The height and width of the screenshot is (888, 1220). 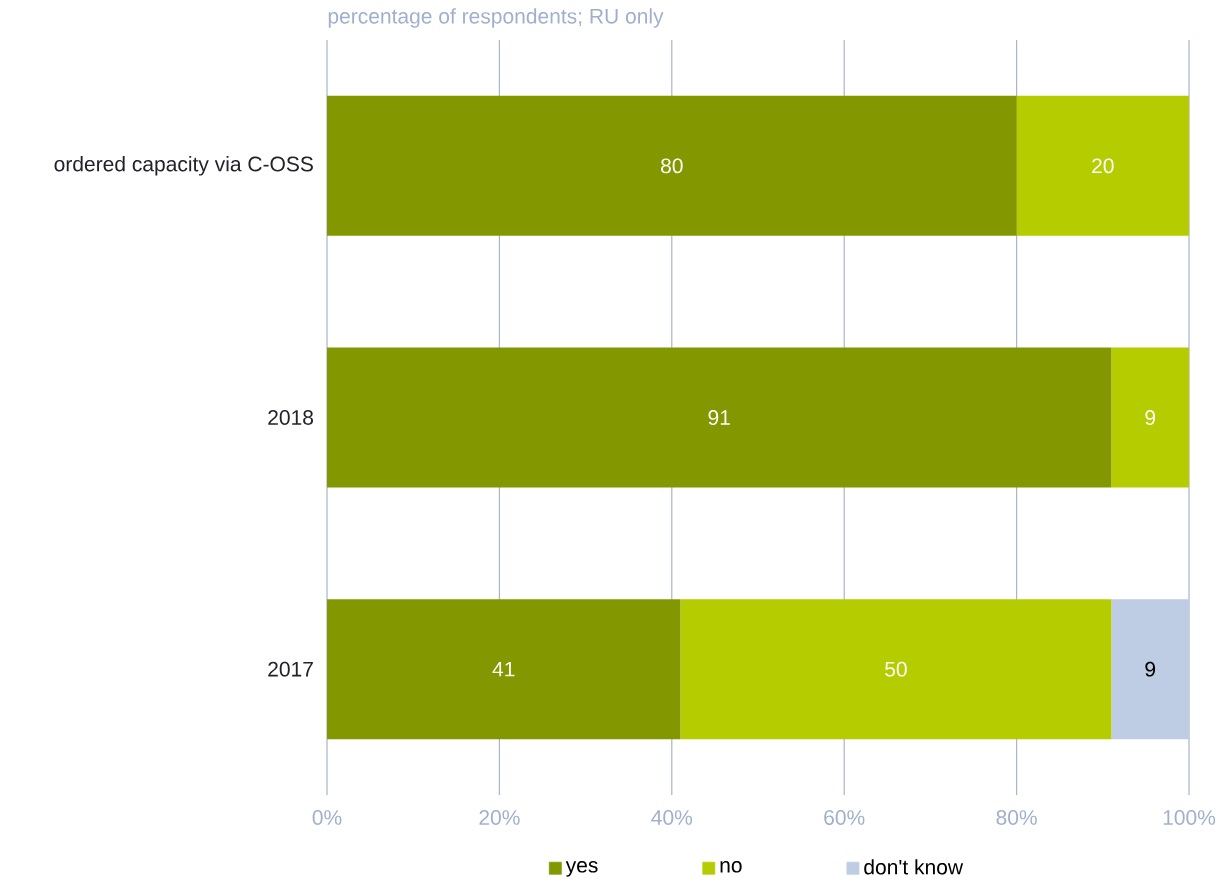 I want to click on x-tick-label: 80%, so click(x=1016, y=817).